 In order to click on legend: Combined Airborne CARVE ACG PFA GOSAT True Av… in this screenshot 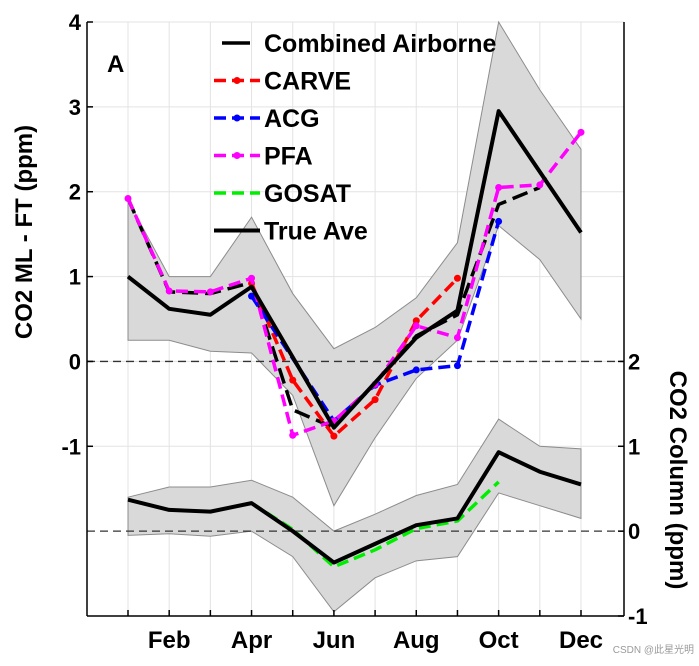, I will do `click(355, 138)`.